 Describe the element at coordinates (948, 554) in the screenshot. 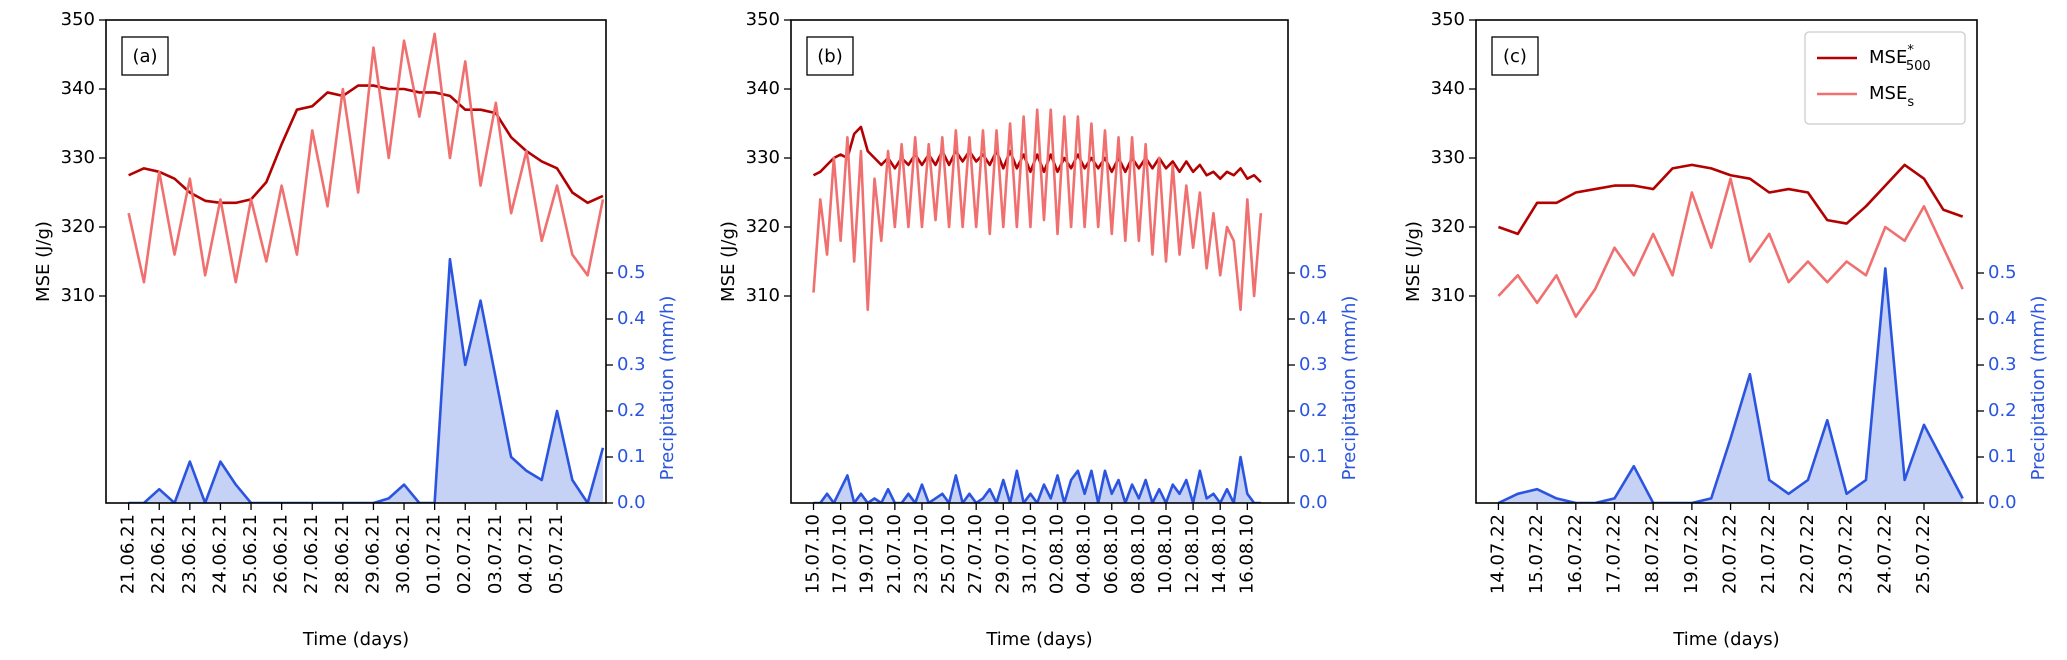

I see `x-tick-label: 25.07.10` at that location.